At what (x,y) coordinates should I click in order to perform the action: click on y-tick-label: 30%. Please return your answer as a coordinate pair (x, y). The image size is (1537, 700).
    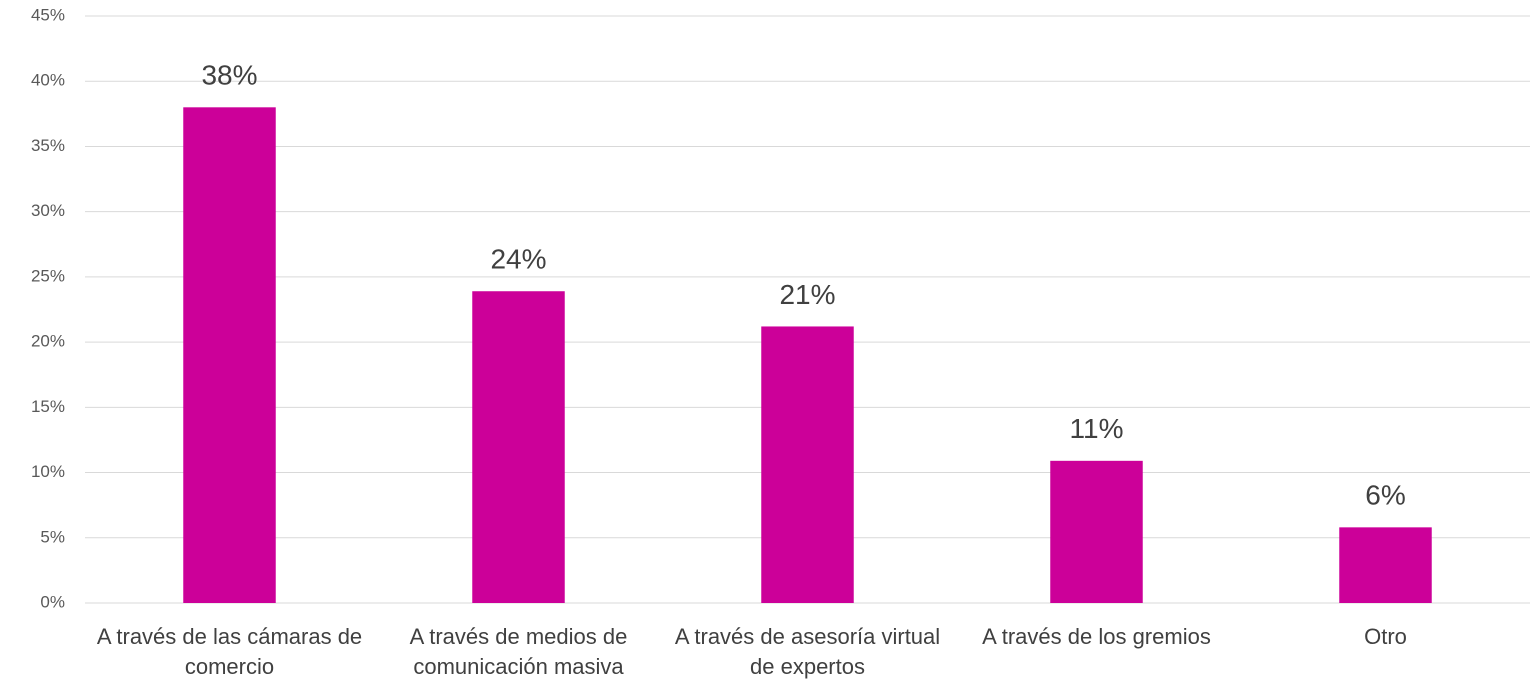
    Looking at the image, I should click on (48, 210).